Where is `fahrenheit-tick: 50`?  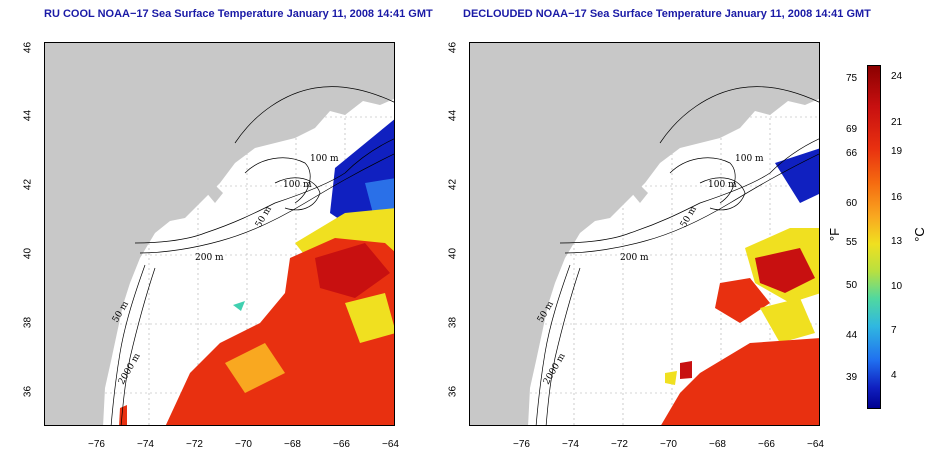
fahrenheit-tick: 50 is located at coordinates (852, 285).